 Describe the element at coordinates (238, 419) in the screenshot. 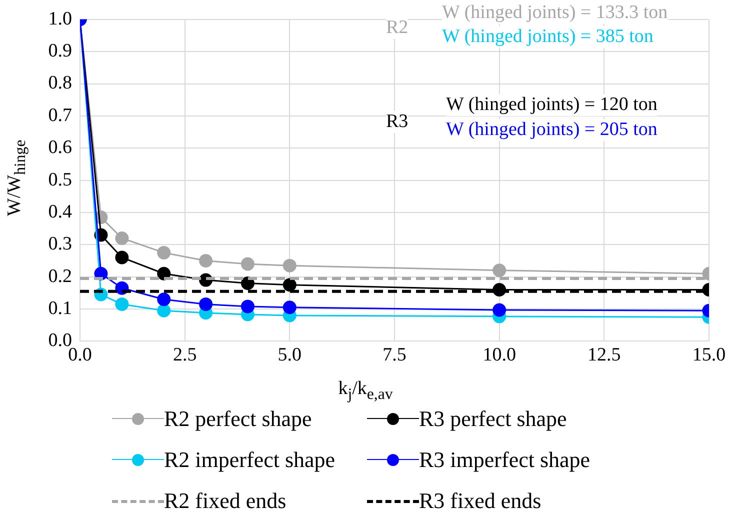

I see `legend-label: R2 perfect shape` at that location.